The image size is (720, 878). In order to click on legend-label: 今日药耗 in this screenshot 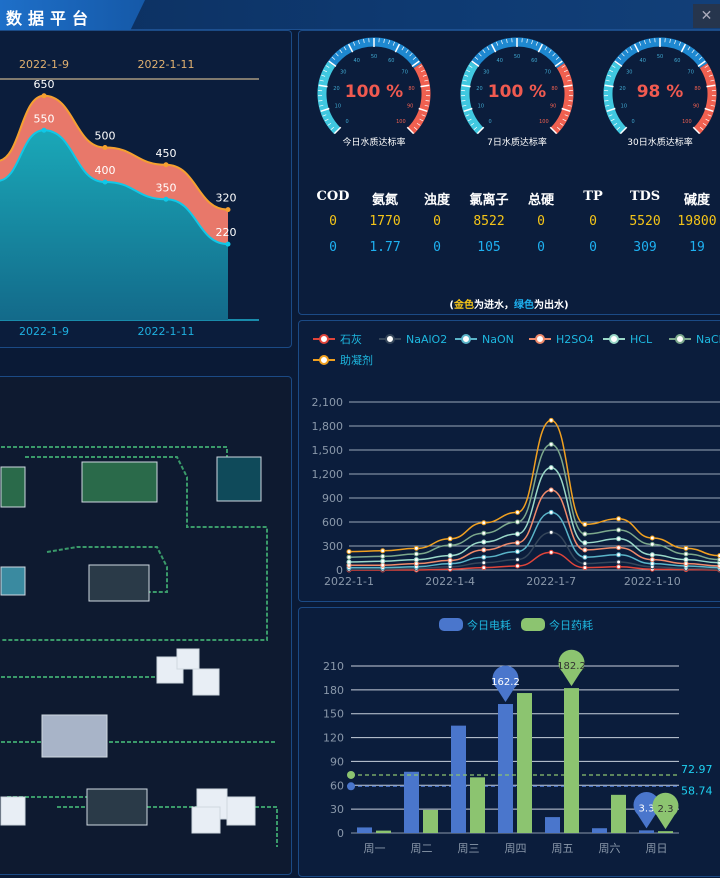, I will do `click(571, 625)`.